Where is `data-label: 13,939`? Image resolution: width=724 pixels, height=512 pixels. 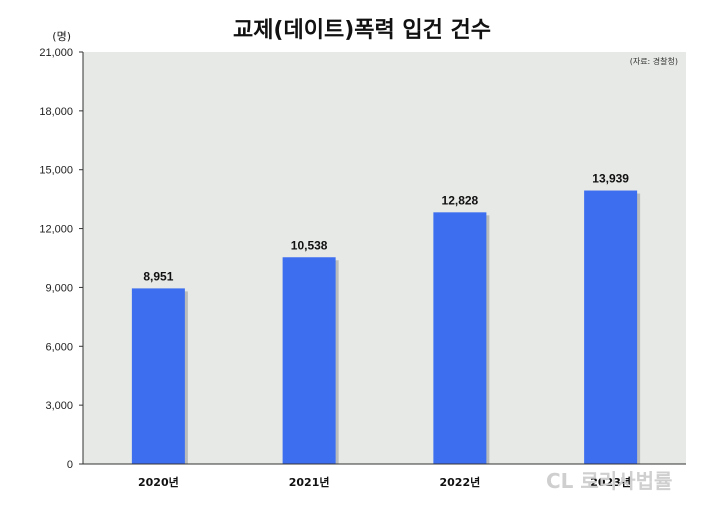
data-label: 13,939 is located at coordinates (610, 179).